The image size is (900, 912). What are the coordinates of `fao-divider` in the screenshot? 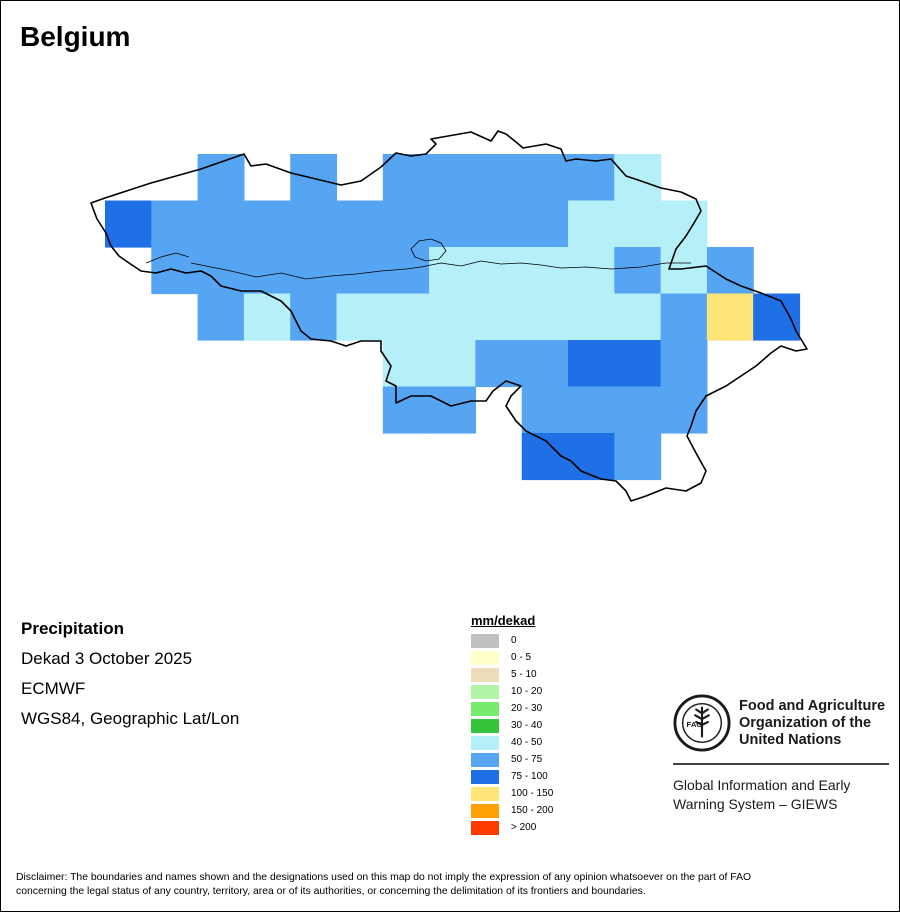 It's located at (781, 764).